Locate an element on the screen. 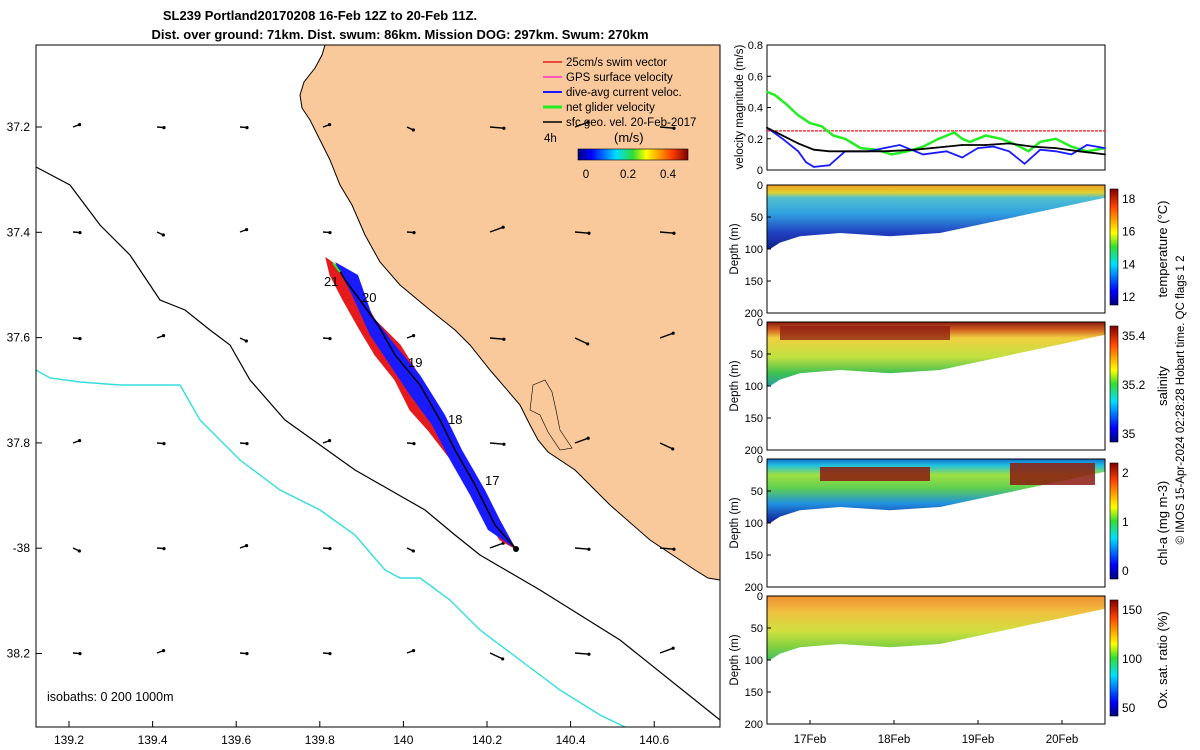  day-labels: 21 20 19 18 17 is located at coordinates (411, 381).